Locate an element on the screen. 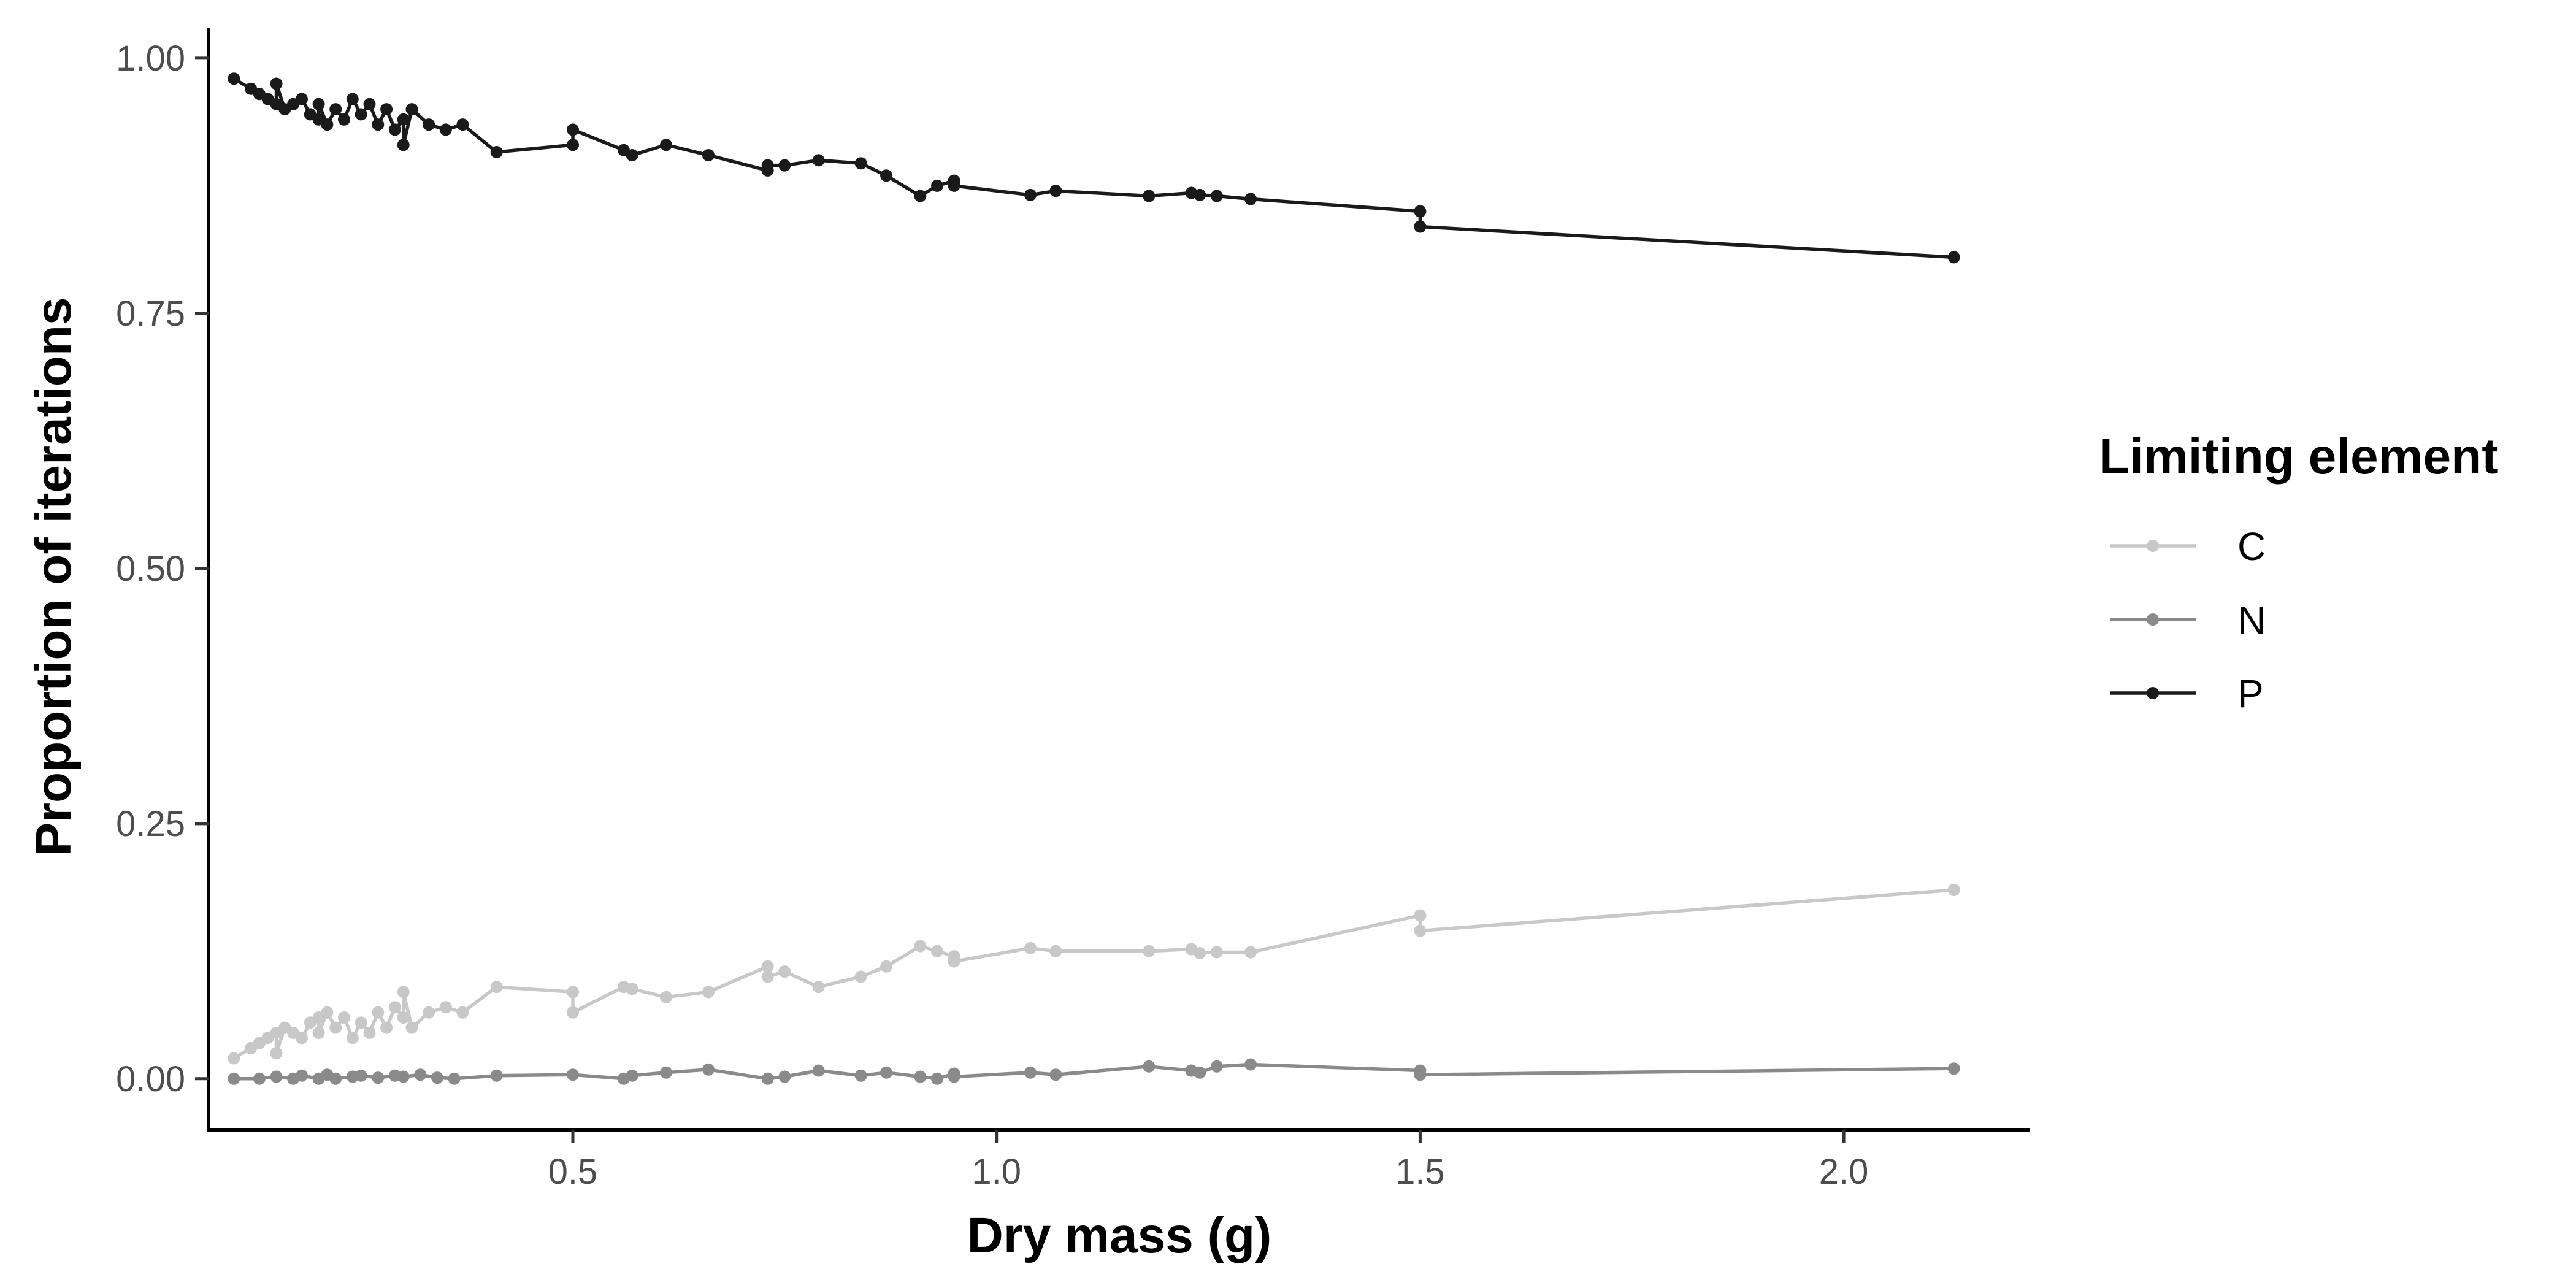 The image size is (2576, 1288). series-C is located at coordinates (1094, 974).